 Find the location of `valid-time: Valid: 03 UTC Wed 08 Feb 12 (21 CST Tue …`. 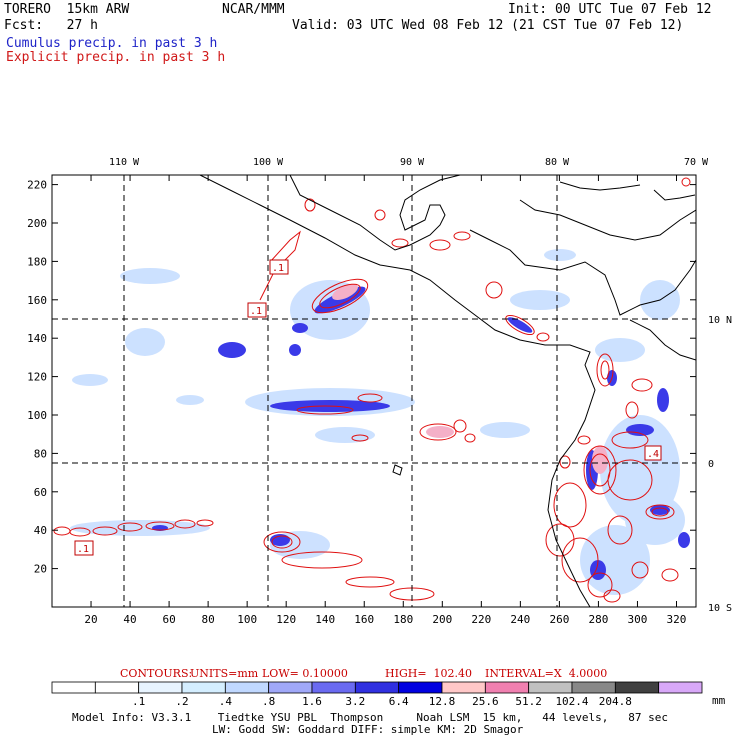

valid-time: Valid: 03 UTC Wed 08 Feb 12 (21 CST Tue … is located at coordinates (488, 25).